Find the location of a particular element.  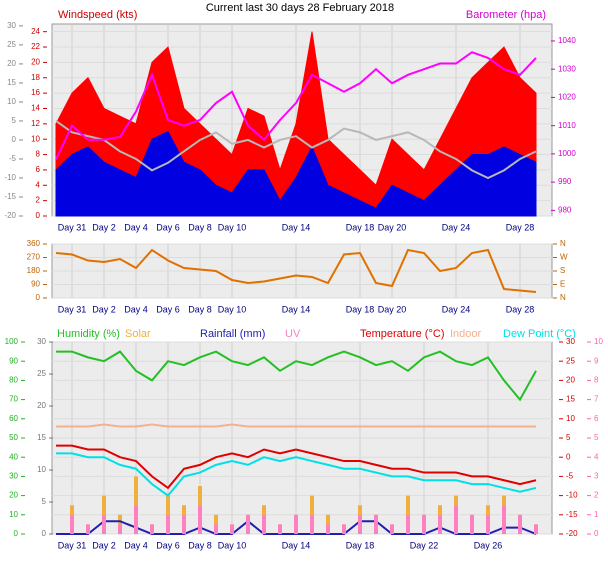

x-tick-label: Day 20 is located at coordinates (392, 309).